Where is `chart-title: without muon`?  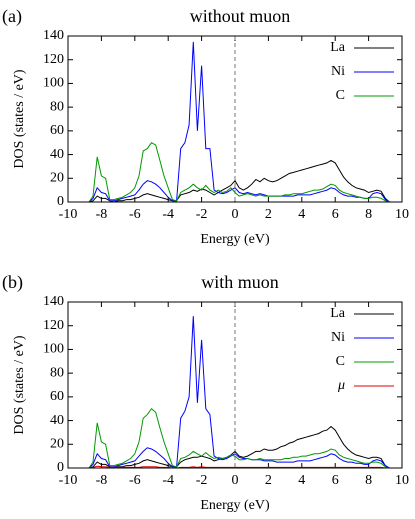 chart-title: without muon is located at coordinates (240, 16).